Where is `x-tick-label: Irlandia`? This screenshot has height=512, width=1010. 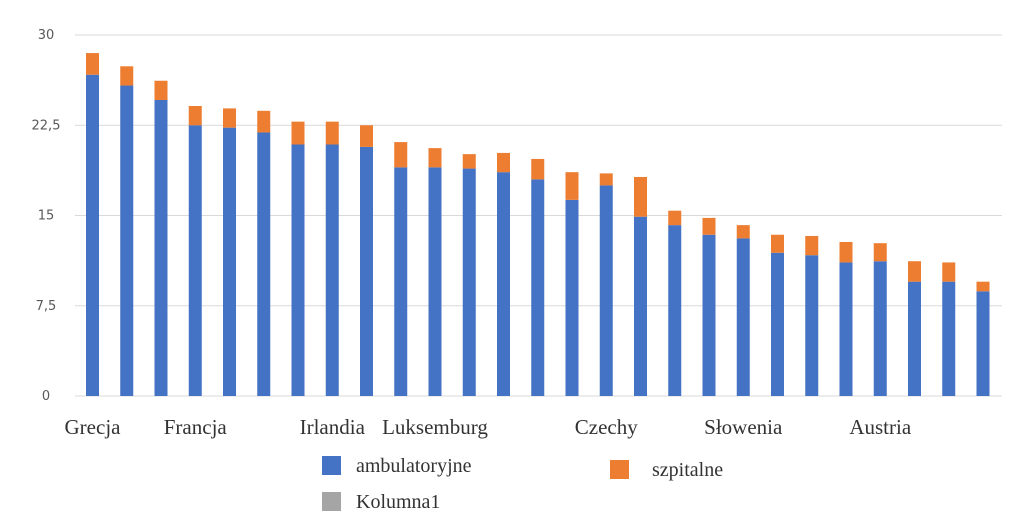 x-tick-label: Irlandia is located at coordinates (333, 427).